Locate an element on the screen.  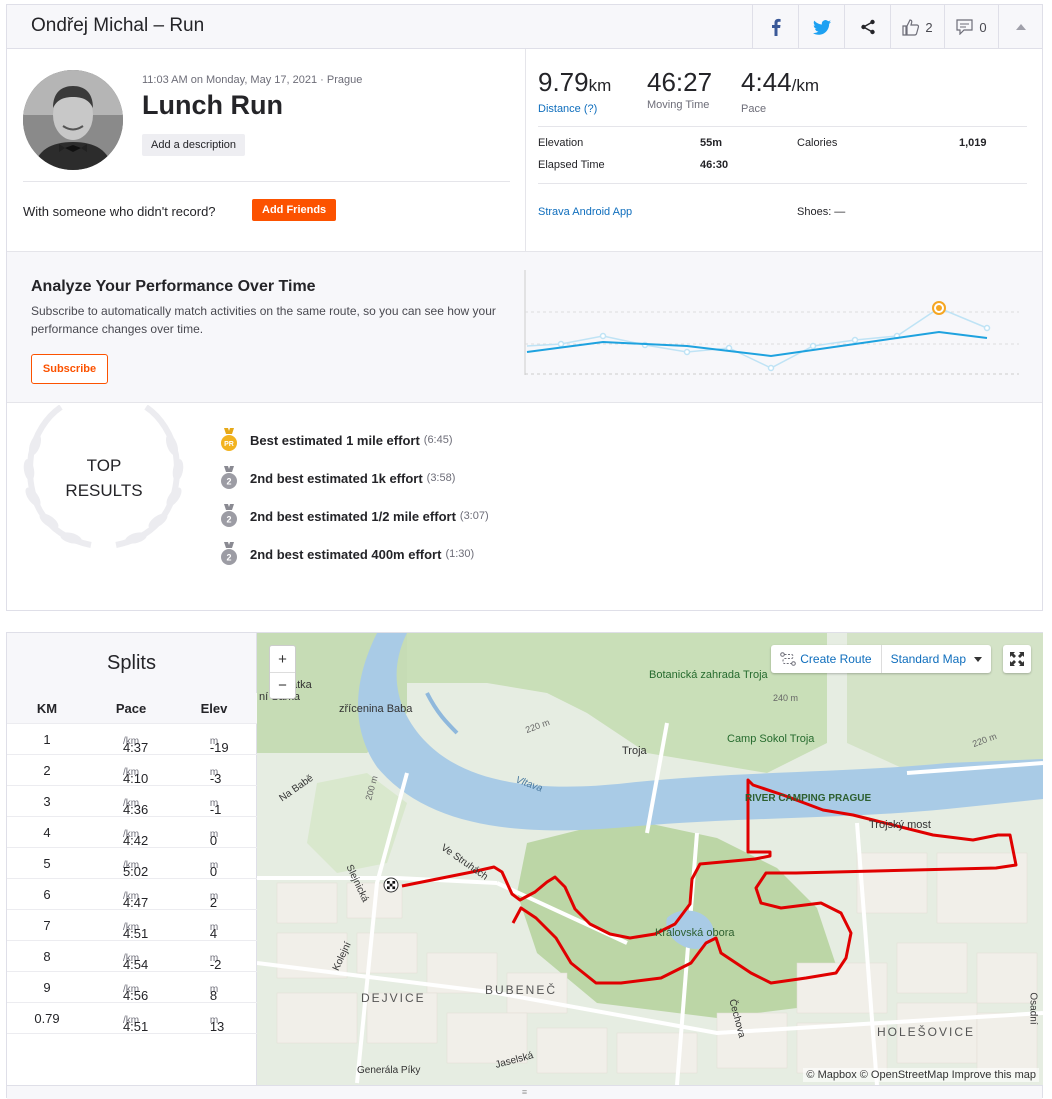
avatar-image is located at coordinates (73, 120).